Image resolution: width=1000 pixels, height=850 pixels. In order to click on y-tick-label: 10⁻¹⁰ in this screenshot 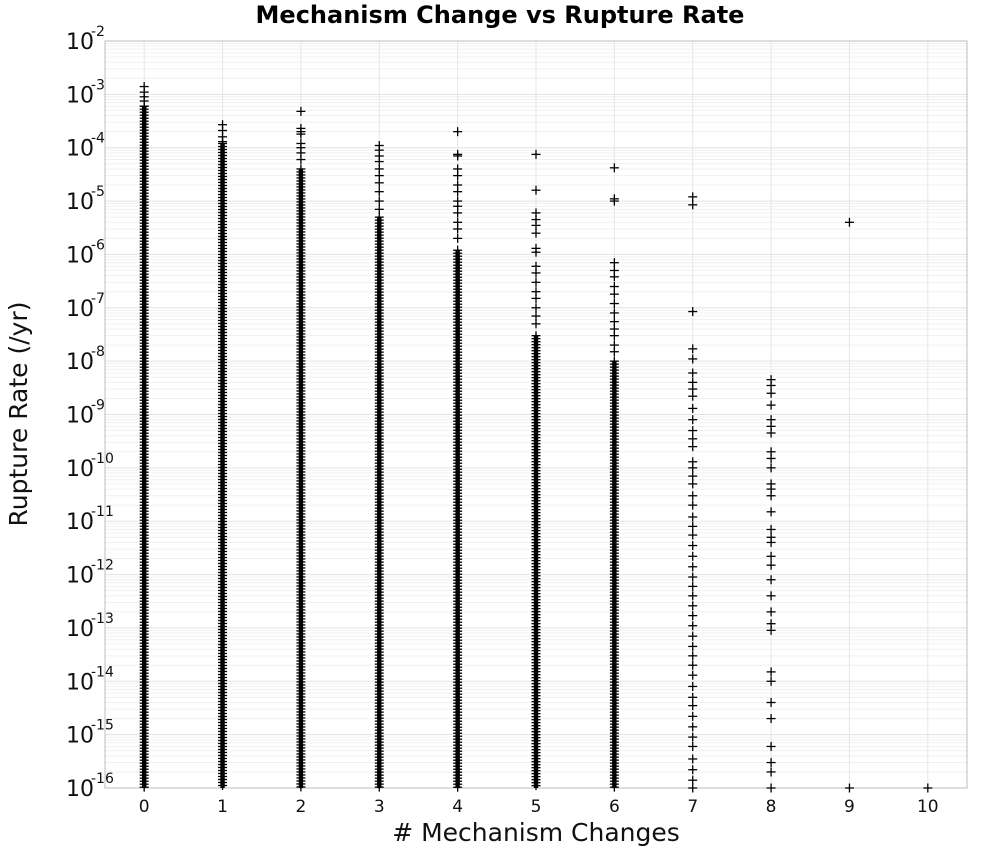, I will do `click(90, 466)`.